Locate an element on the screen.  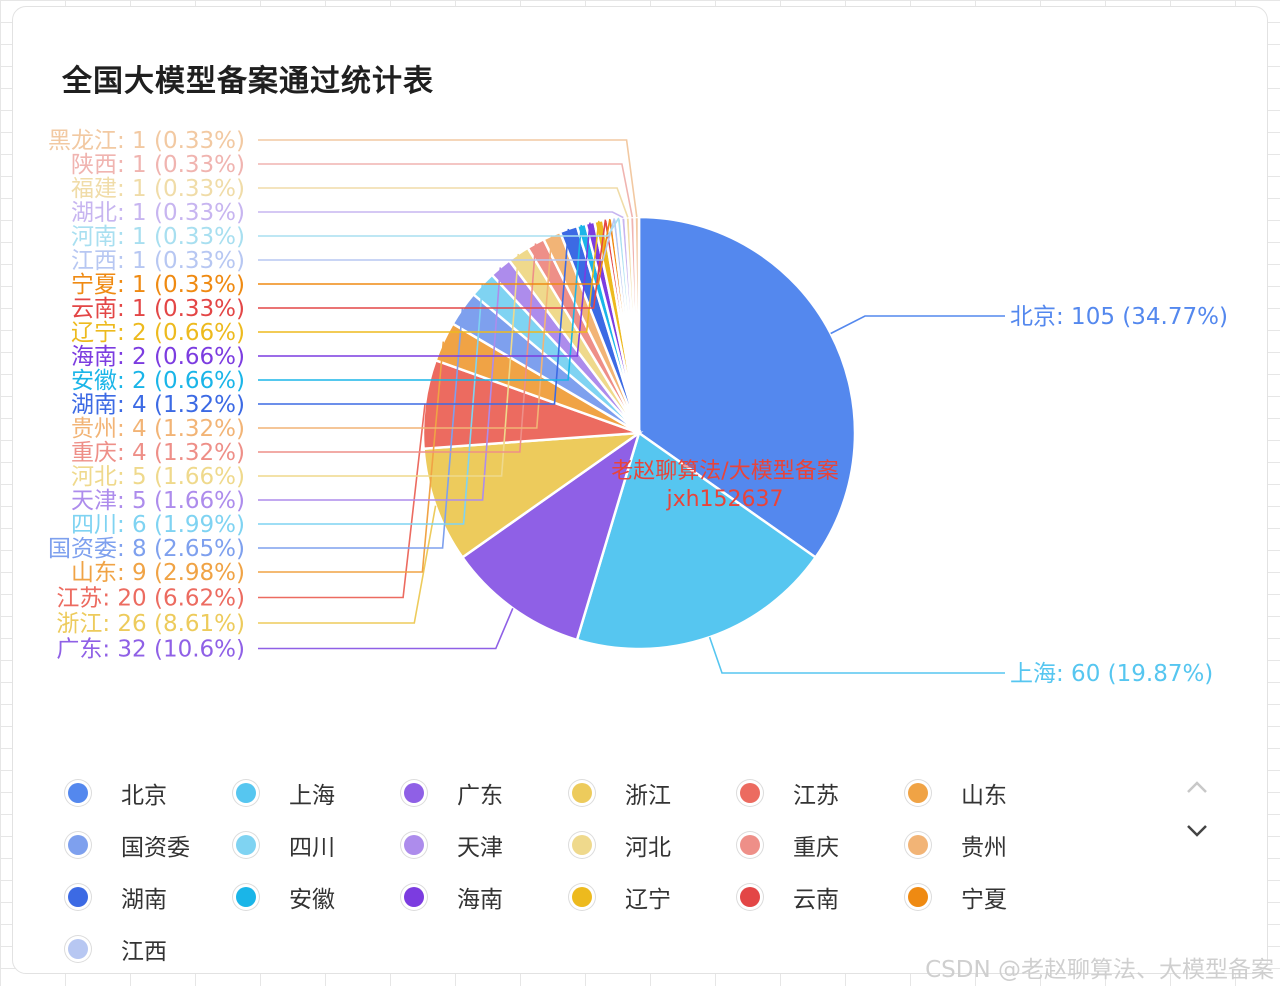
legend-item-13: 湖南 is located at coordinates (117, 897).